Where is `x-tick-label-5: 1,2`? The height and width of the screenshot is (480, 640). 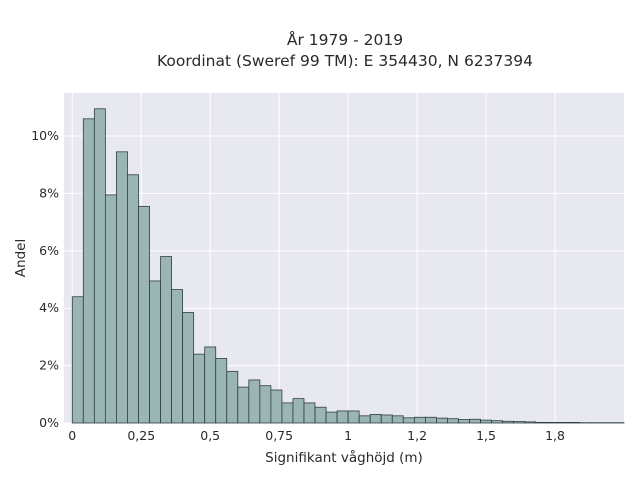 x-tick-label-5: 1,2 is located at coordinates (417, 435).